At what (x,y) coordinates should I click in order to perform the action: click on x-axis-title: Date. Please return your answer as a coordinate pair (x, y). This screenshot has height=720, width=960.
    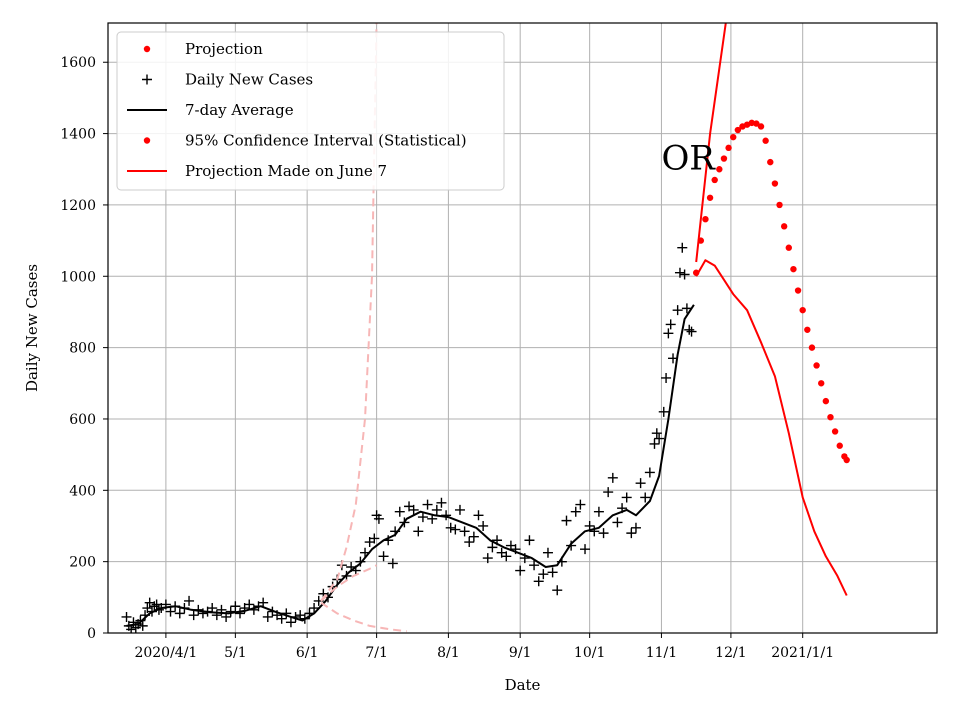
    Looking at the image, I should click on (523, 685).